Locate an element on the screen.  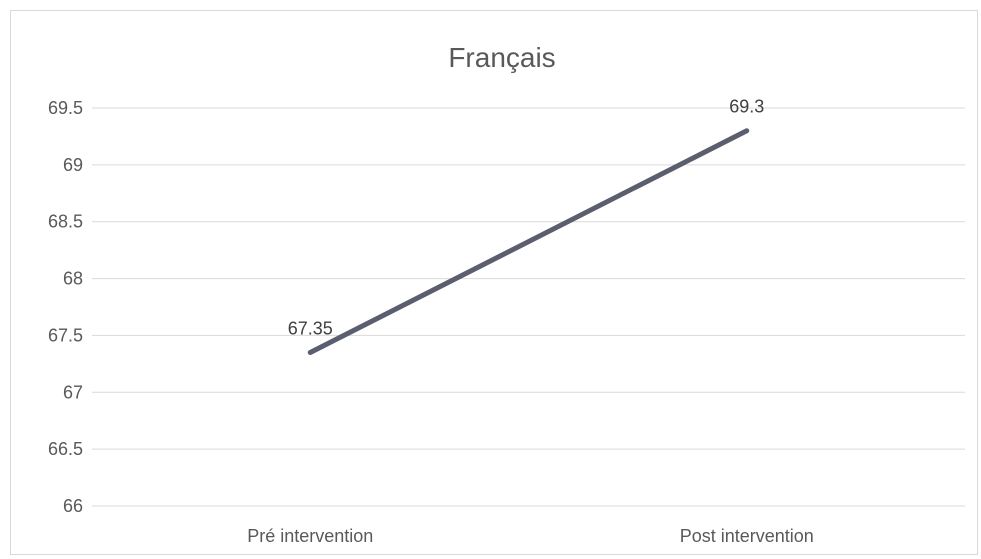
data-label: 67.35 is located at coordinates (310, 328).